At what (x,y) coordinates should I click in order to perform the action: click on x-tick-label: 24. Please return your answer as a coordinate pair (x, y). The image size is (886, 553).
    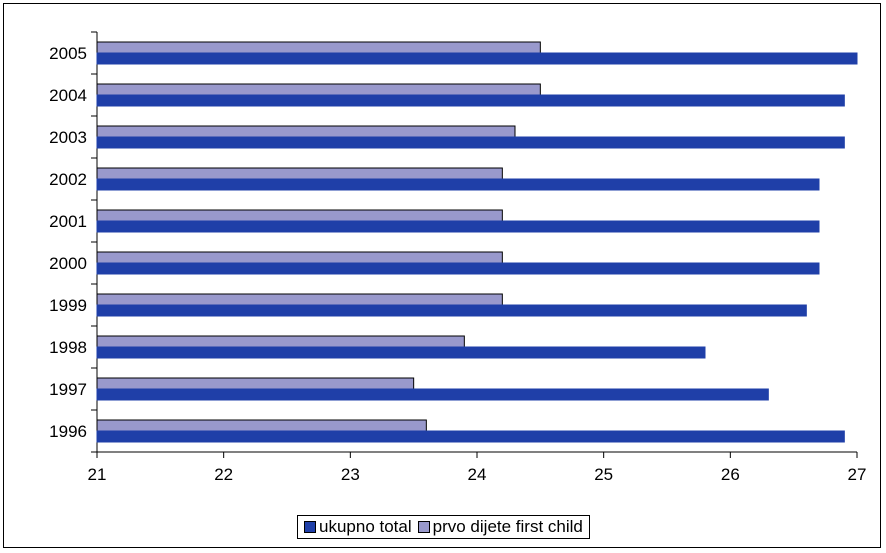
    Looking at the image, I should click on (477, 474).